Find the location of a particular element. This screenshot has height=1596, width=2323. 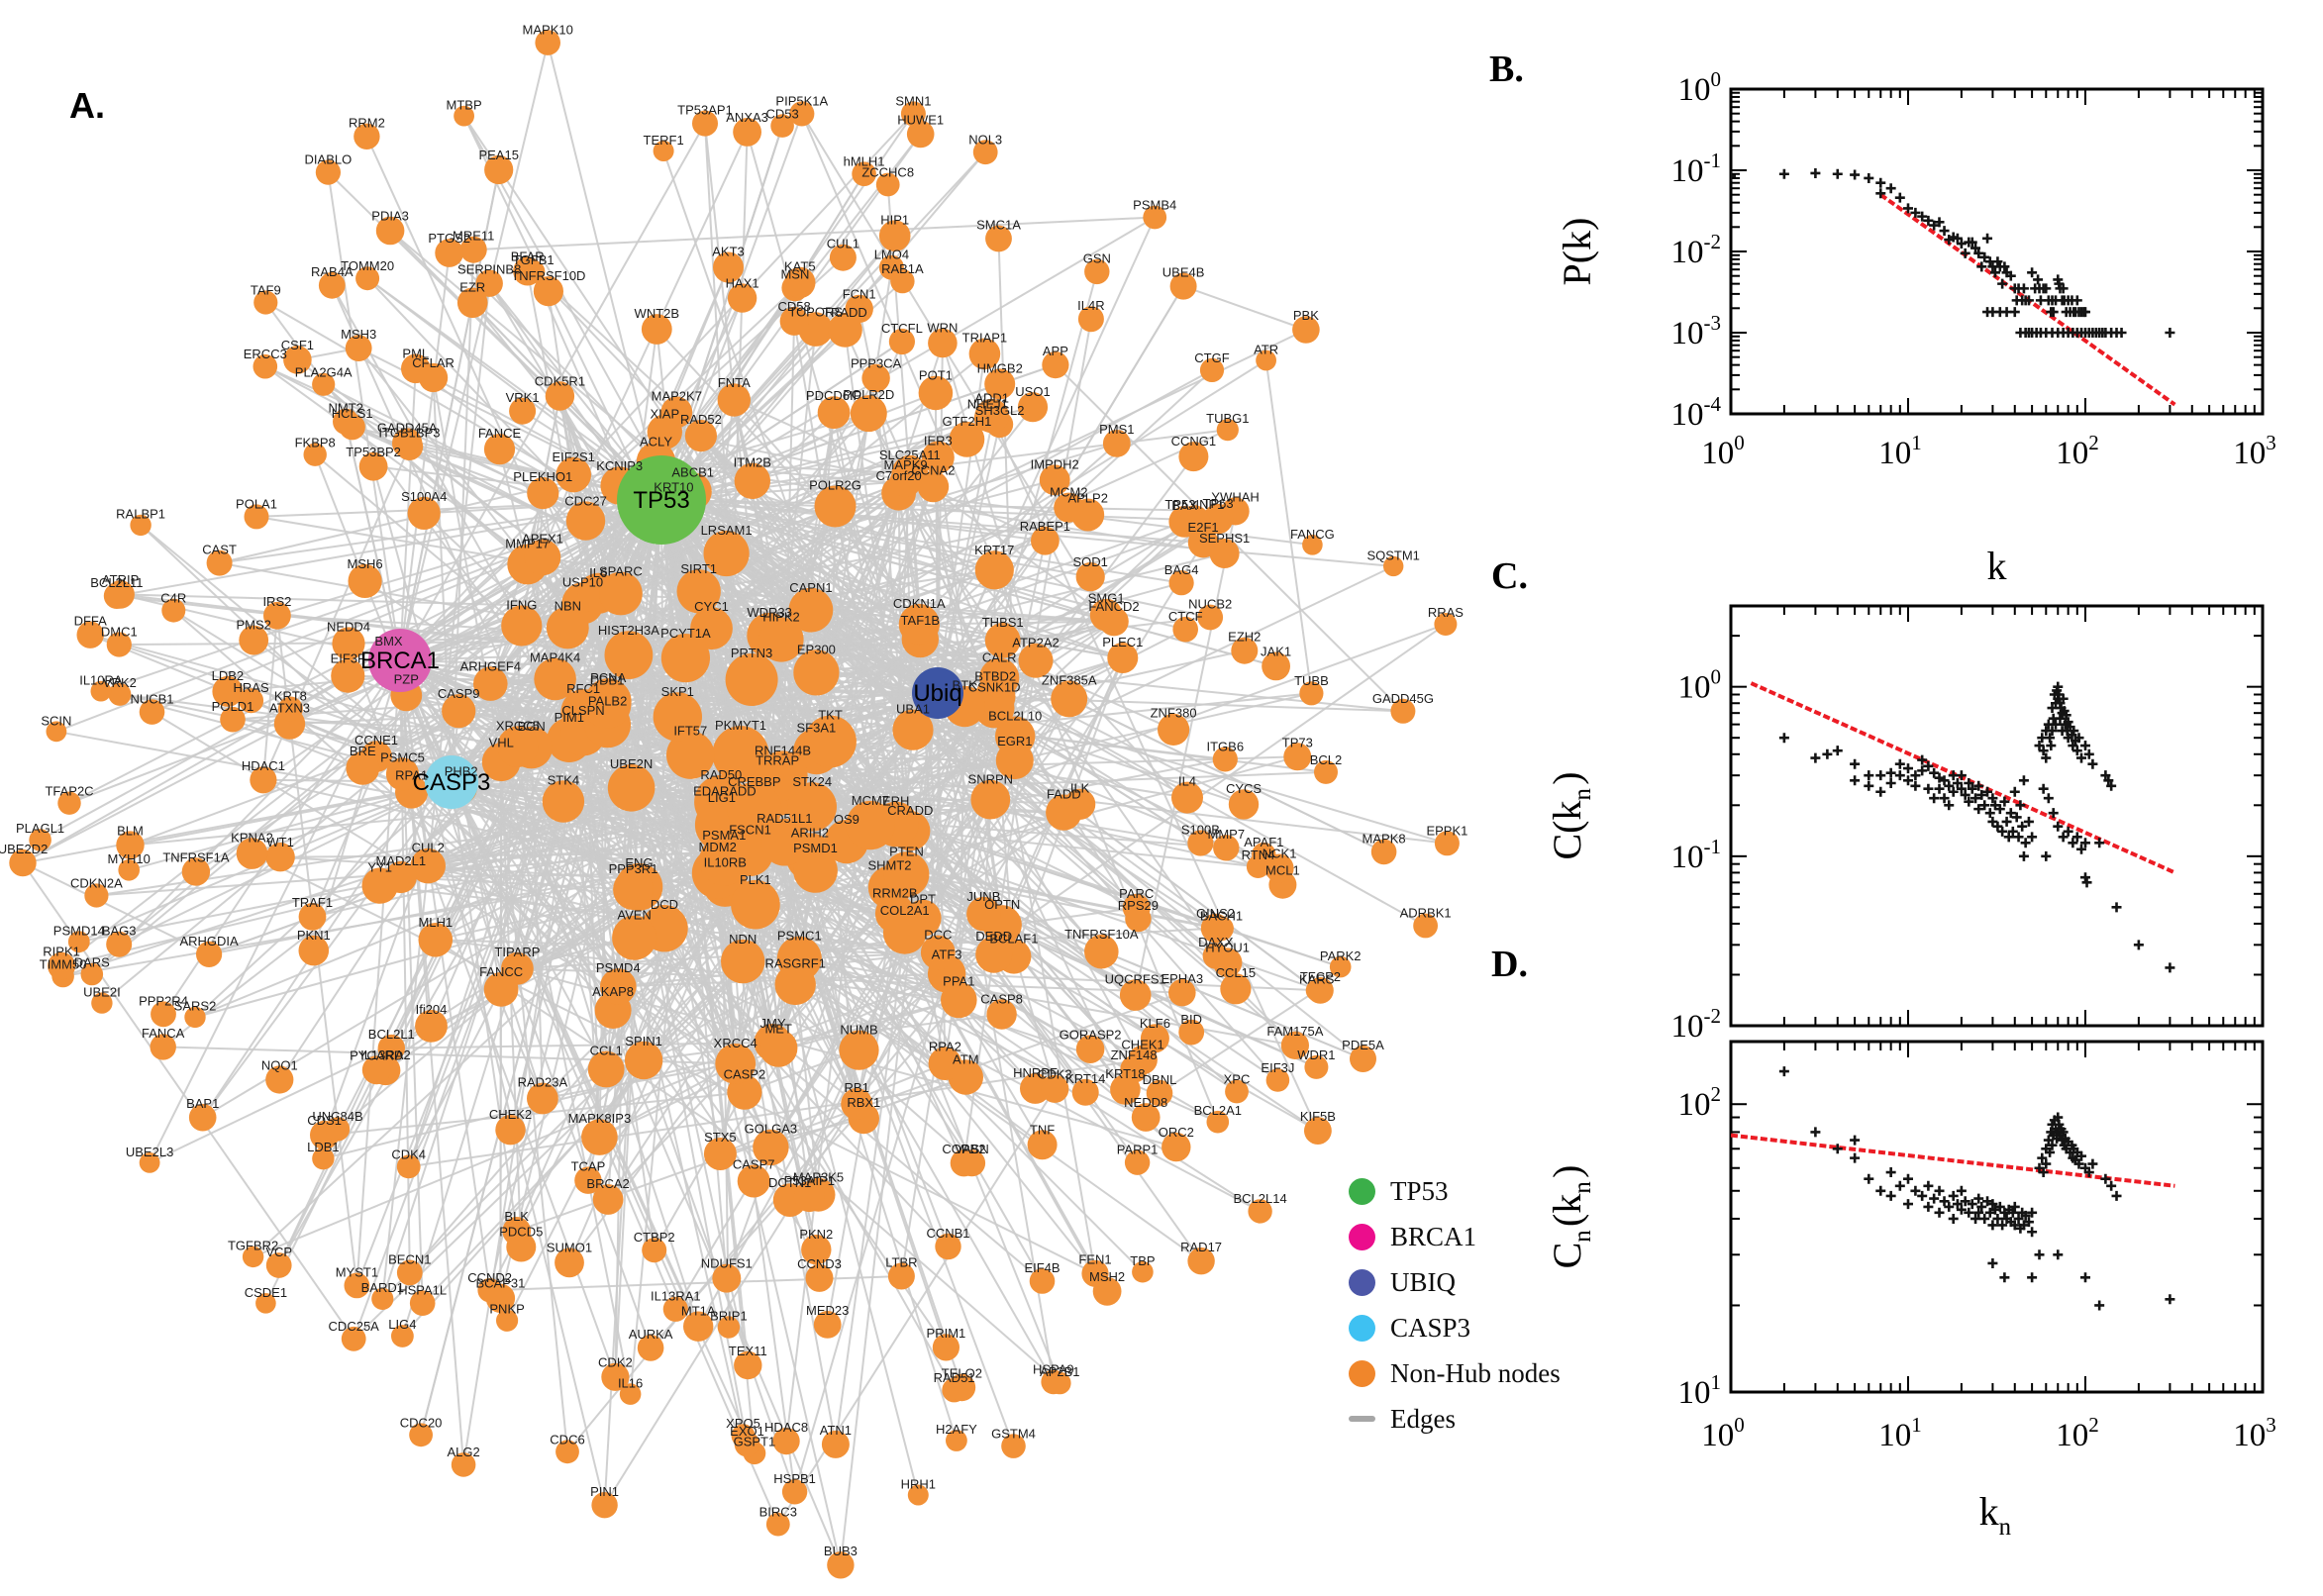

network-node-label: ILK is located at coordinates (1080, 788).